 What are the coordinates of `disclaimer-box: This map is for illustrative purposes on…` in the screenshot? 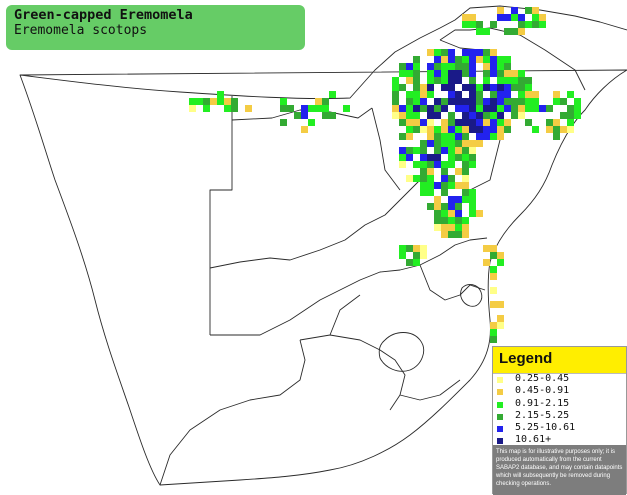 It's located at (559, 470).